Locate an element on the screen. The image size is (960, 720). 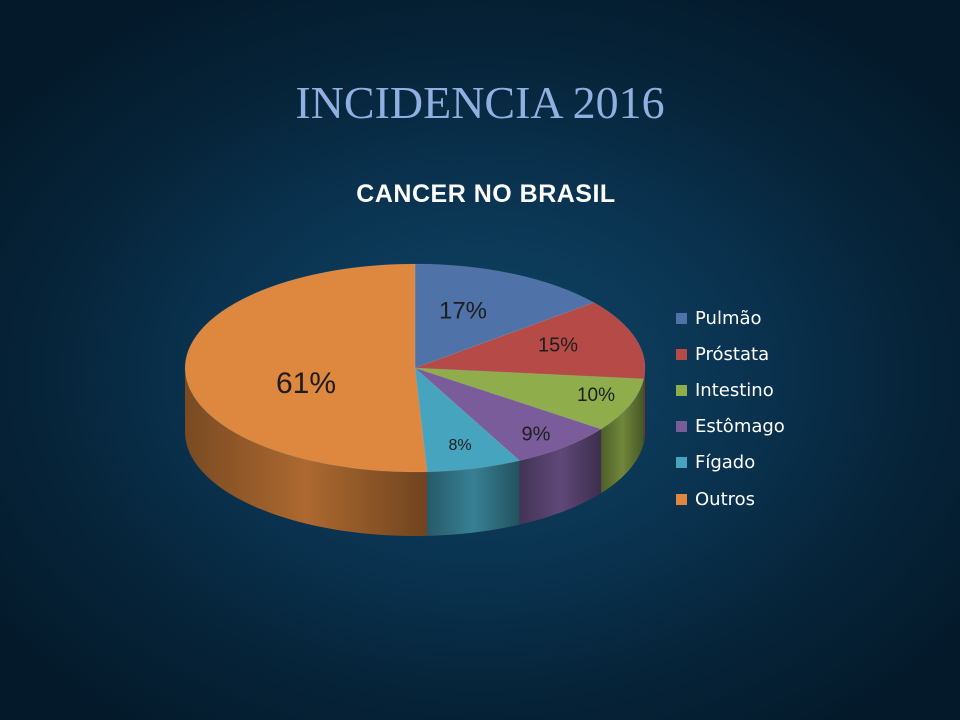
legend-item-outros: Outros is located at coordinates (730, 499).